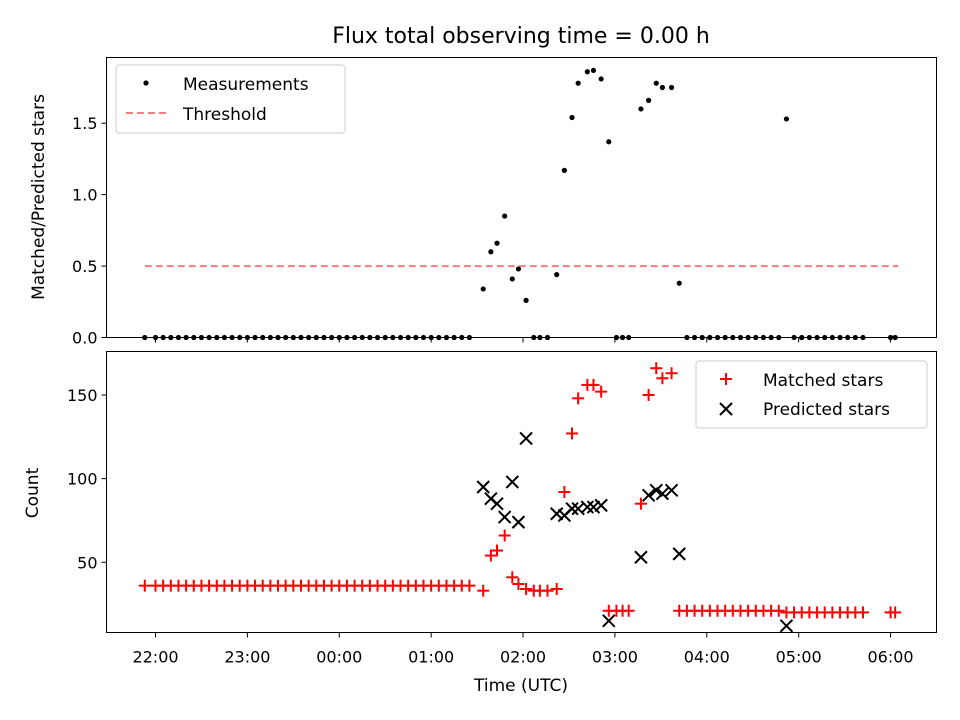 The image size is (960, 720). What do you see at coordinates (891, 657) in the screenshot?
I see `x-tick-label: 06:00` at bounding box center [891, 657].